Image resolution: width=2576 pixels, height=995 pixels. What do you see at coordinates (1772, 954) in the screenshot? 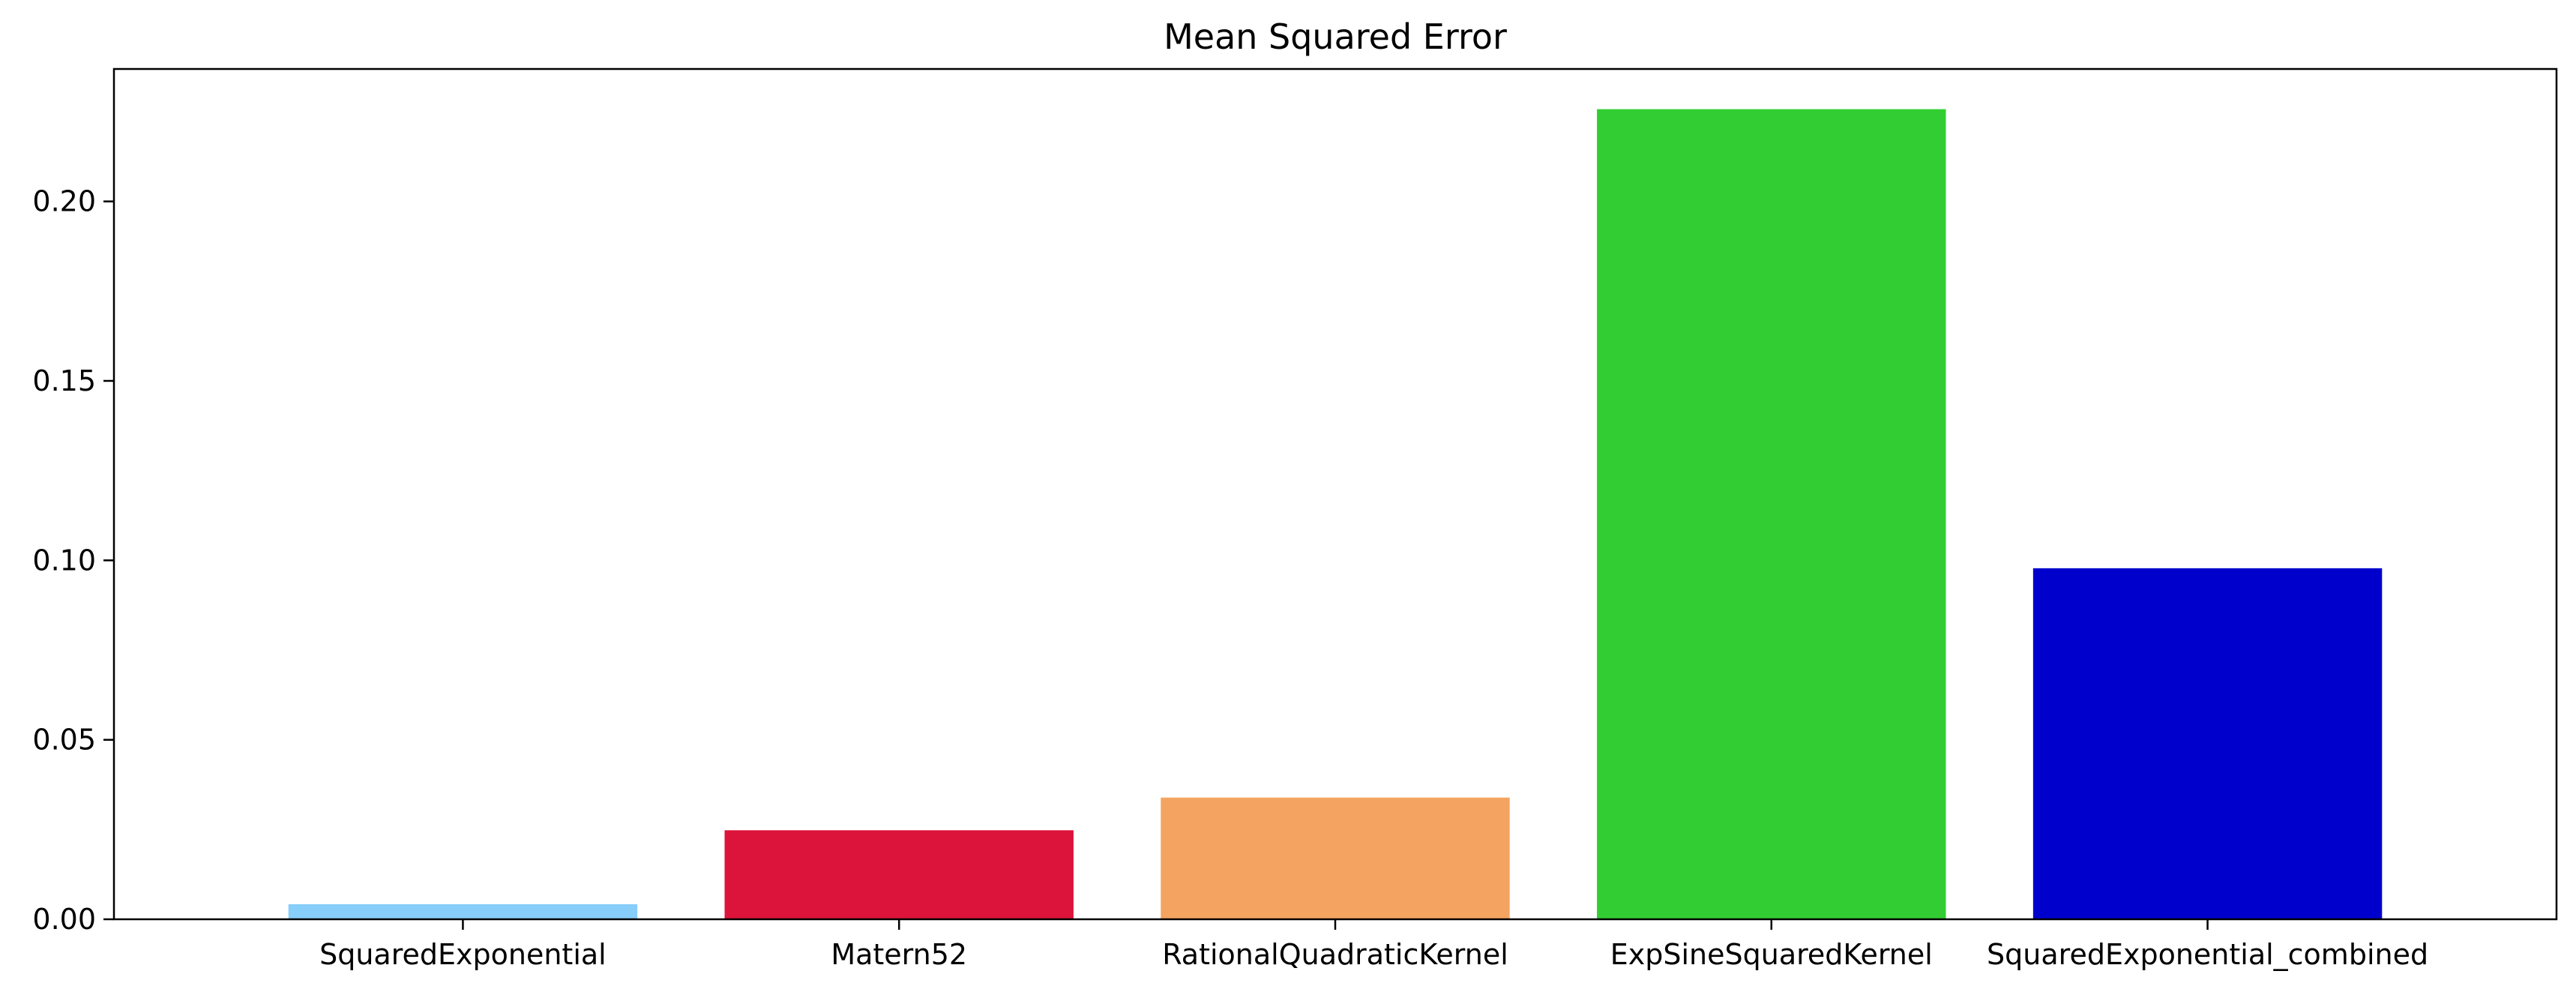
I see `x-tick-label: ExpSineSquaredKernel` at bounding box center [1772, 954].